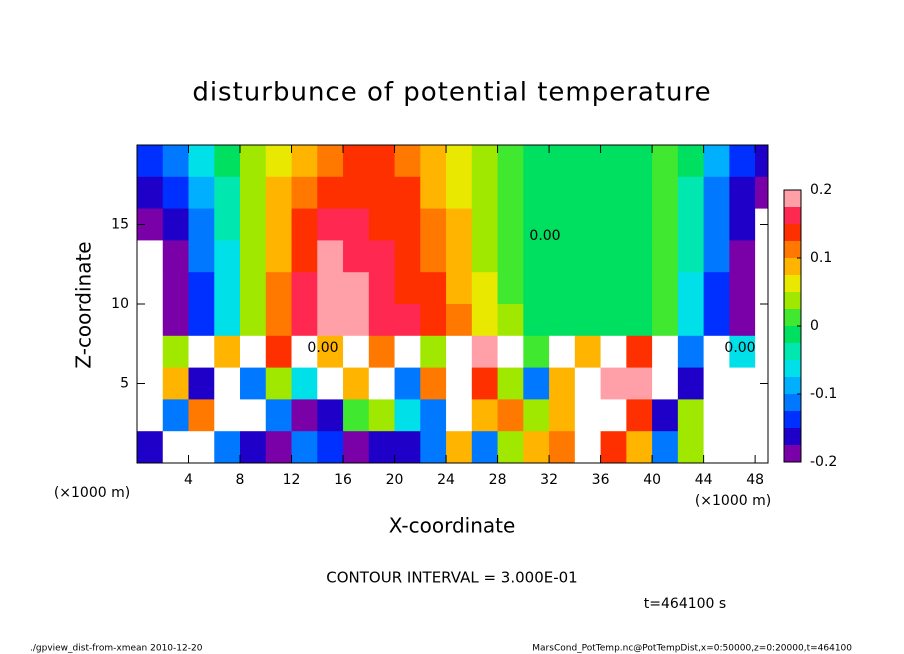 The image size is (904, 654). I want to click on x-tick-label: 28, so click(498, 480).